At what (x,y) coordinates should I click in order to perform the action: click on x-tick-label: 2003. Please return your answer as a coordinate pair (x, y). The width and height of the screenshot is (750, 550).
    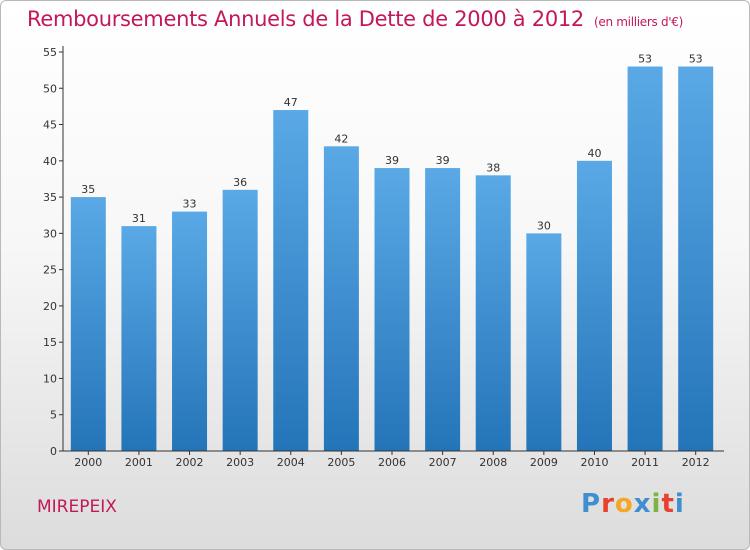
    Looking at the image, I should click on (240, 462).